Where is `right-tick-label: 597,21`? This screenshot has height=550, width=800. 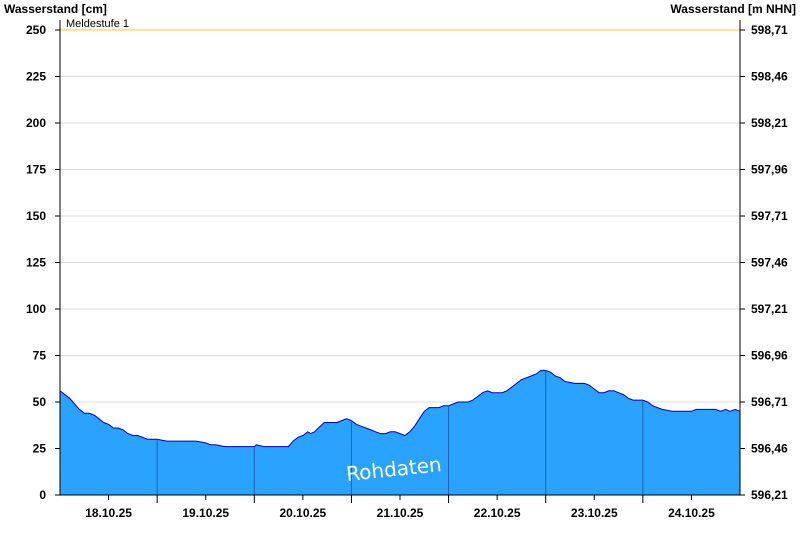 right-tick-label: 597,21 is located at coordinates (769, 309).